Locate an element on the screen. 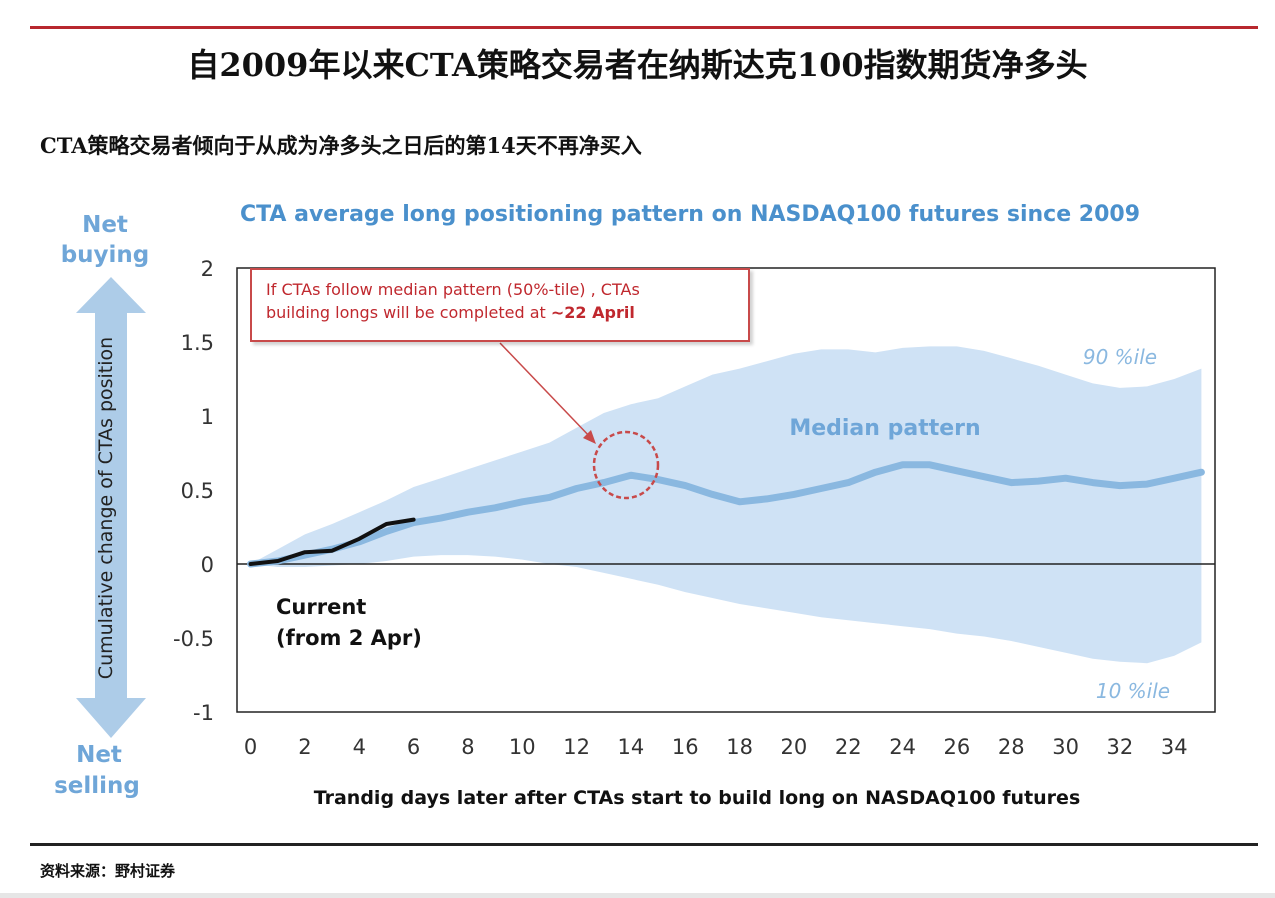 The height and width of the screenshot is (898, 1275). double-arrow-icon is located at coordinates (111, 507).